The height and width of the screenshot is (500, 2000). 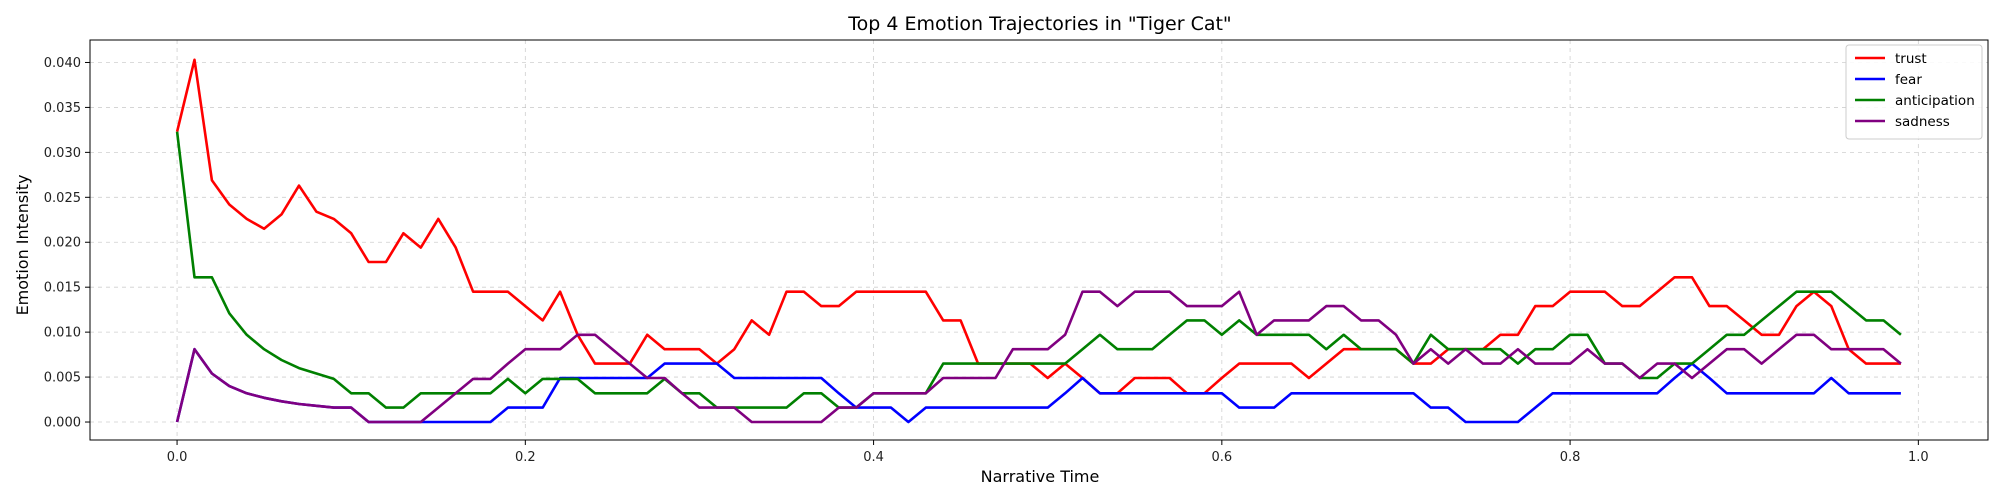 What do you see at coordinates (1040, 476) in the screenshot?
I see `x-axis-label: Narrative Time` at bounding box center [1040, 476].